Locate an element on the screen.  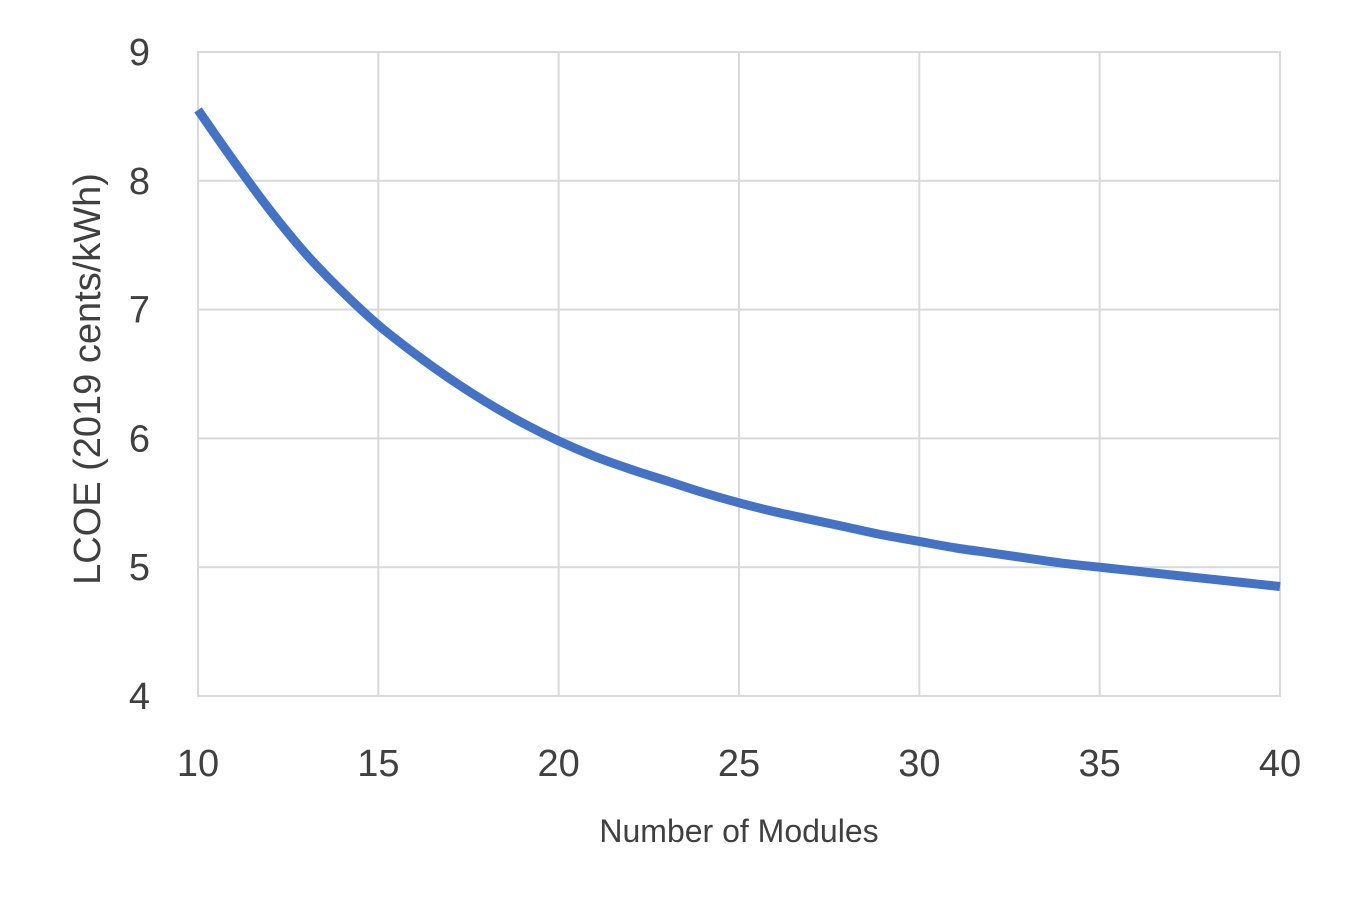
x-tick-label: 20 is located at coordinates (559, 764).